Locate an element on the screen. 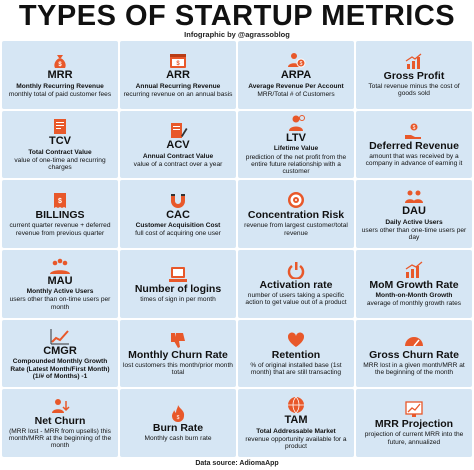  contract-icon is located at coordinates (60, 126).